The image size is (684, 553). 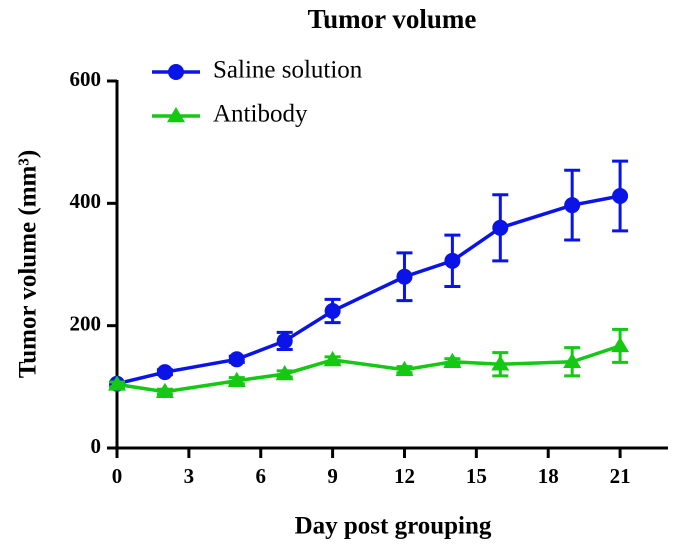 I want to click on y-tick-label: 400, so click(x=86, y=201).